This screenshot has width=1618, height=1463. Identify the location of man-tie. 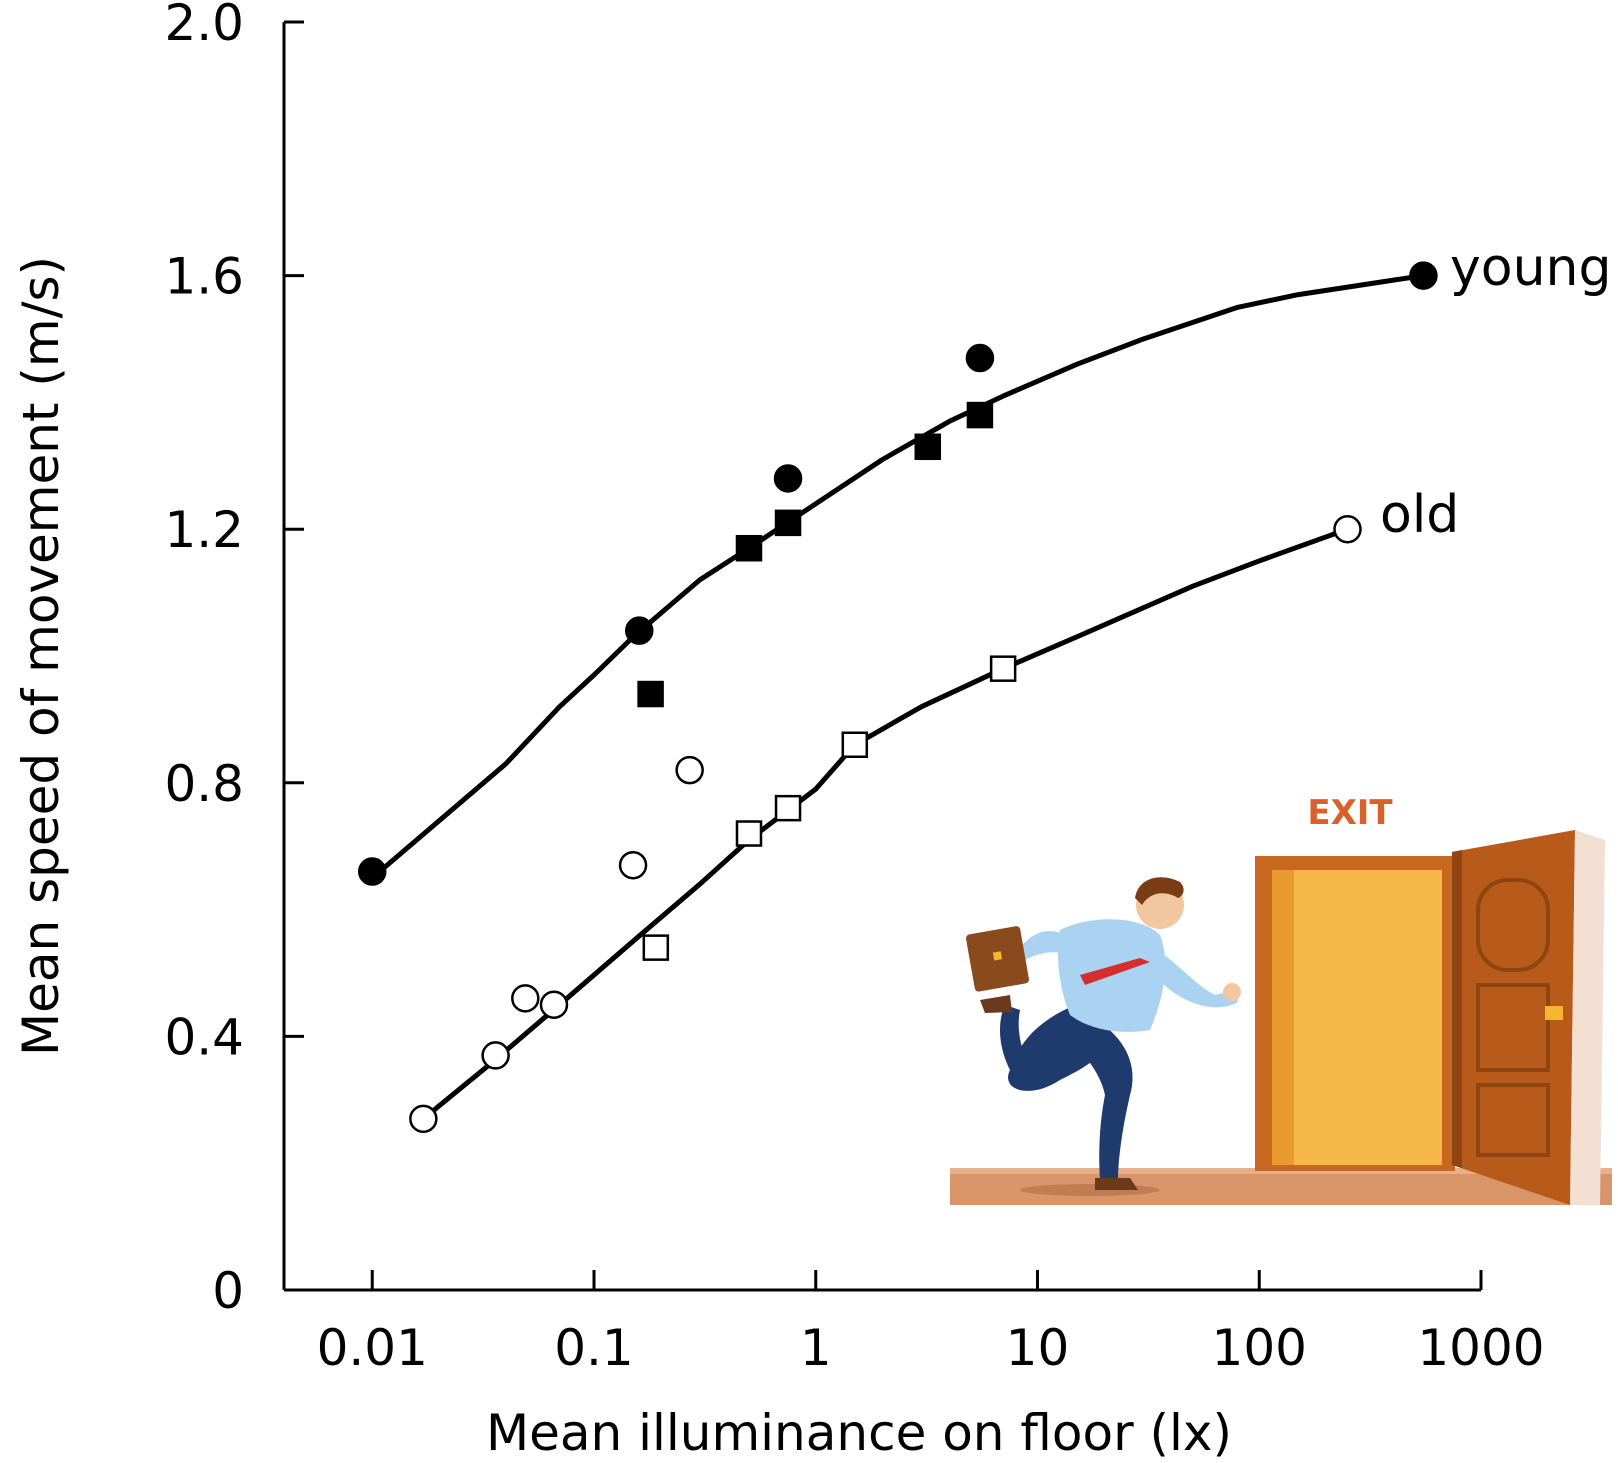
(1115, 971).